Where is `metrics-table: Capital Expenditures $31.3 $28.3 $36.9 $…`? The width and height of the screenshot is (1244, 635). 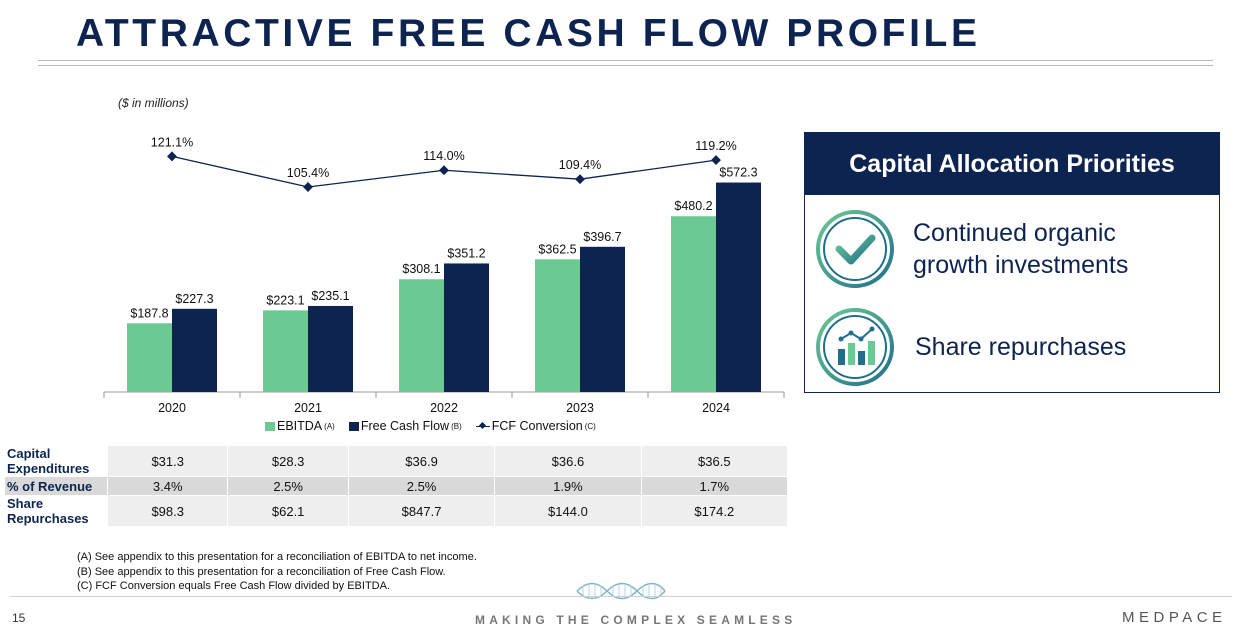
metrics-table: Capital Expenditures $31.3 $28.3 $36.9 $… is located at coordinates (396, 486).